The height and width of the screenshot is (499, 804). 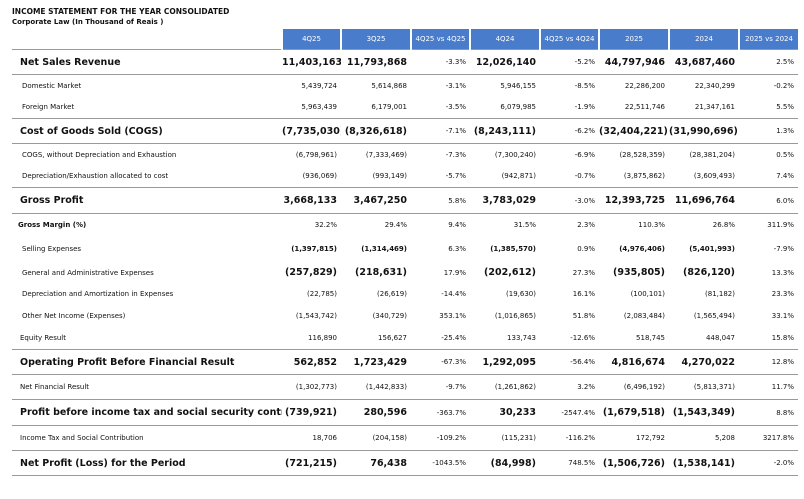 I want to click on column-header: 2025 vs 2024, so click(x=768, y=39).